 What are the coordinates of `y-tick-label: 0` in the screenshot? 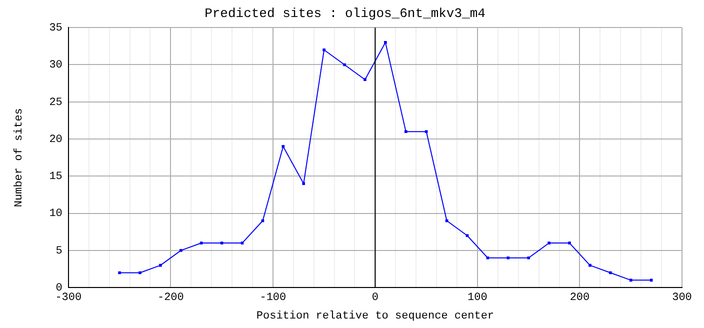 It's located at (59, 288).